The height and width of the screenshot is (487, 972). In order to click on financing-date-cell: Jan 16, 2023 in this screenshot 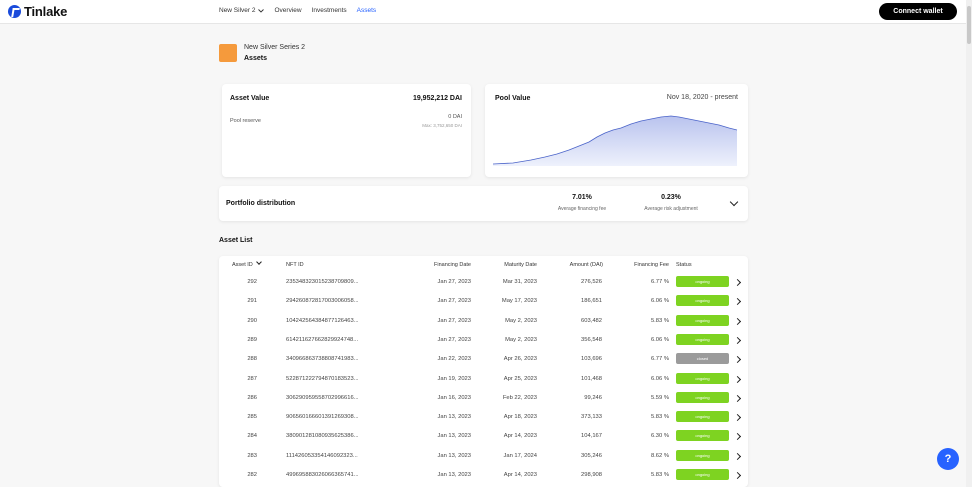, I will do `click(454, 397)`.